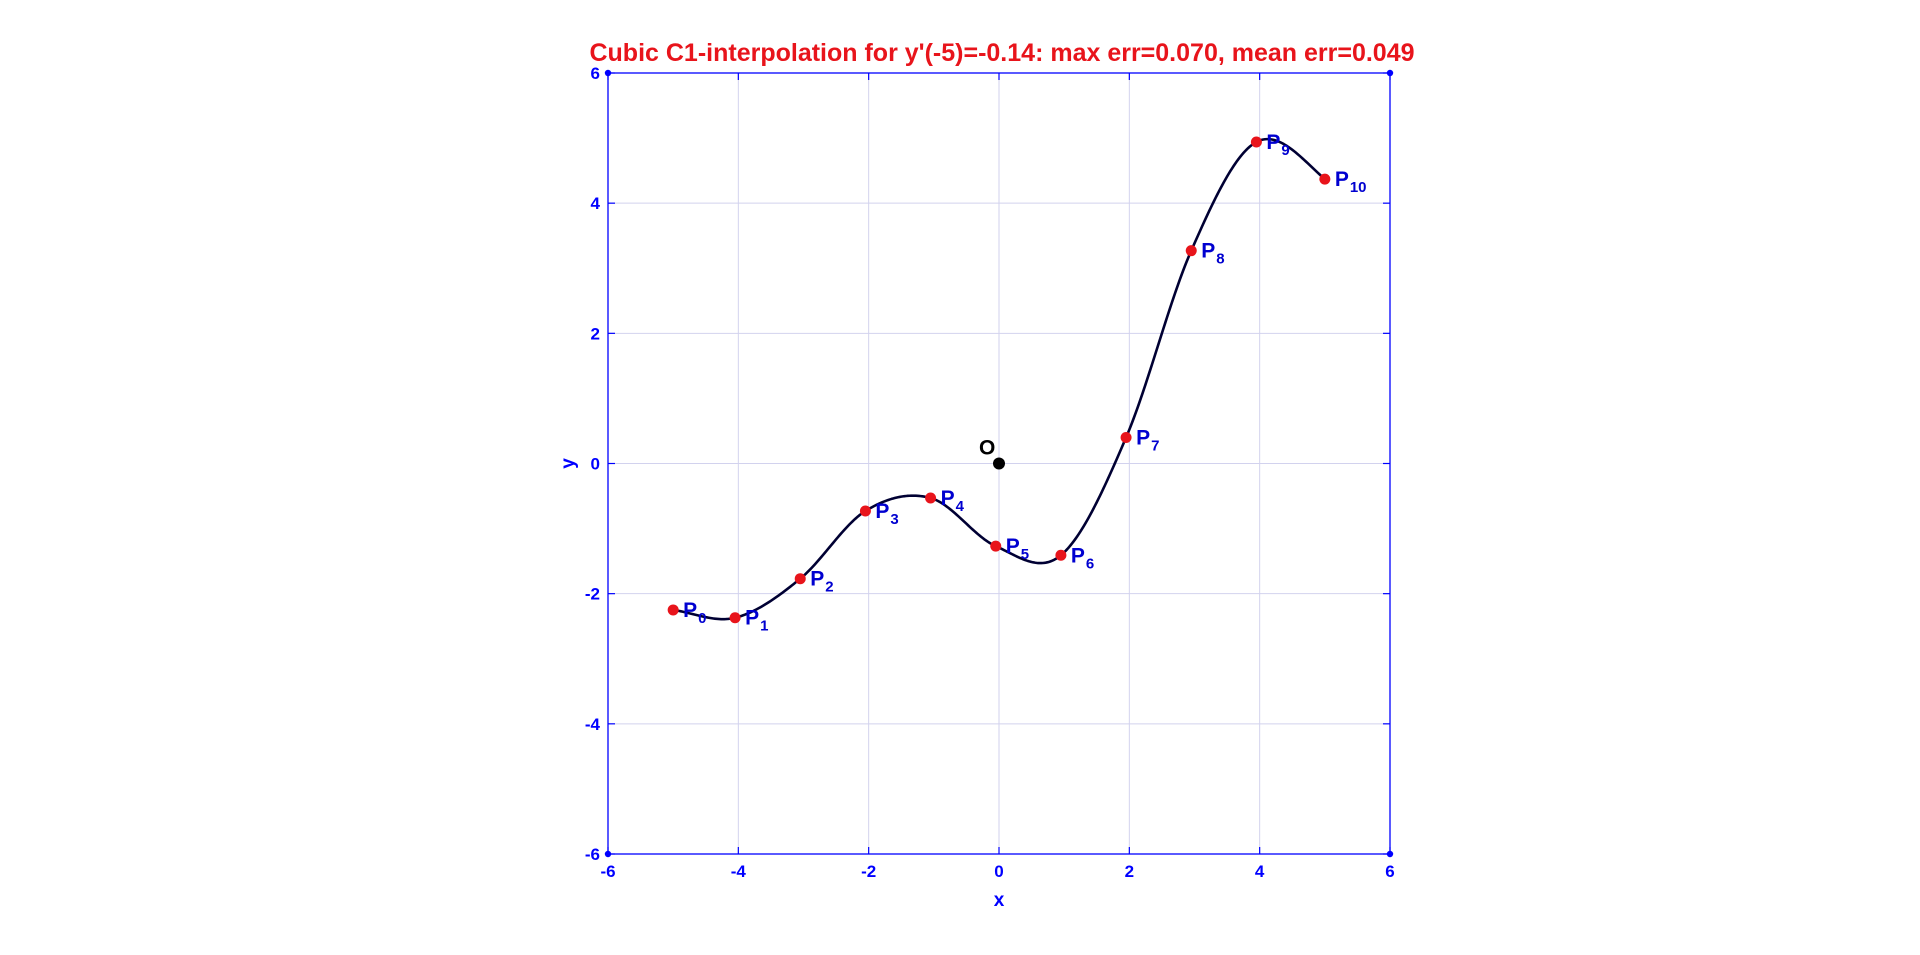 The width and height of the screenshot is (1920, 955). What do you see at coordinates (595, 73) in the screenshot?
I see `y-tick-label: 6` at bounding box center [595, 73].